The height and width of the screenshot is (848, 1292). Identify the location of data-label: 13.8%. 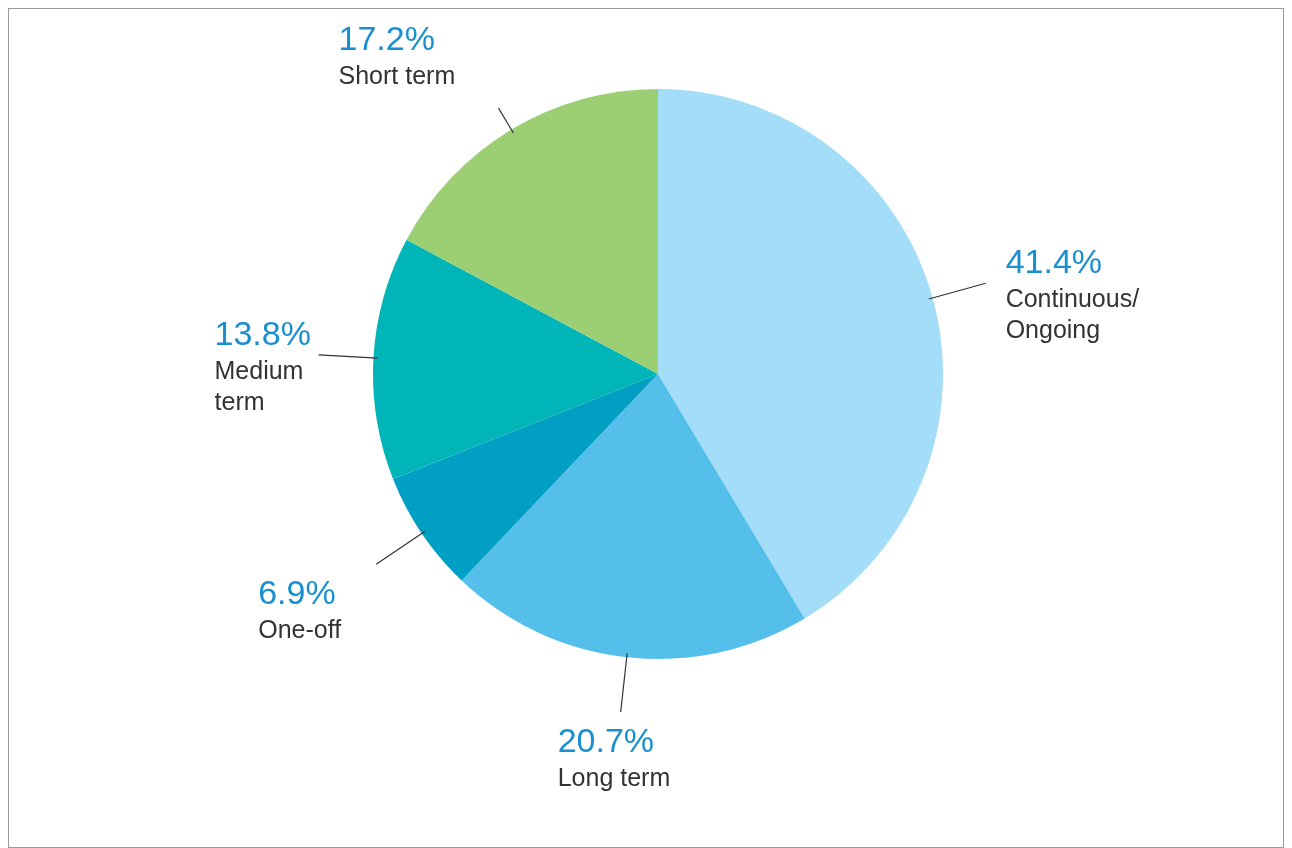
(262, 332).